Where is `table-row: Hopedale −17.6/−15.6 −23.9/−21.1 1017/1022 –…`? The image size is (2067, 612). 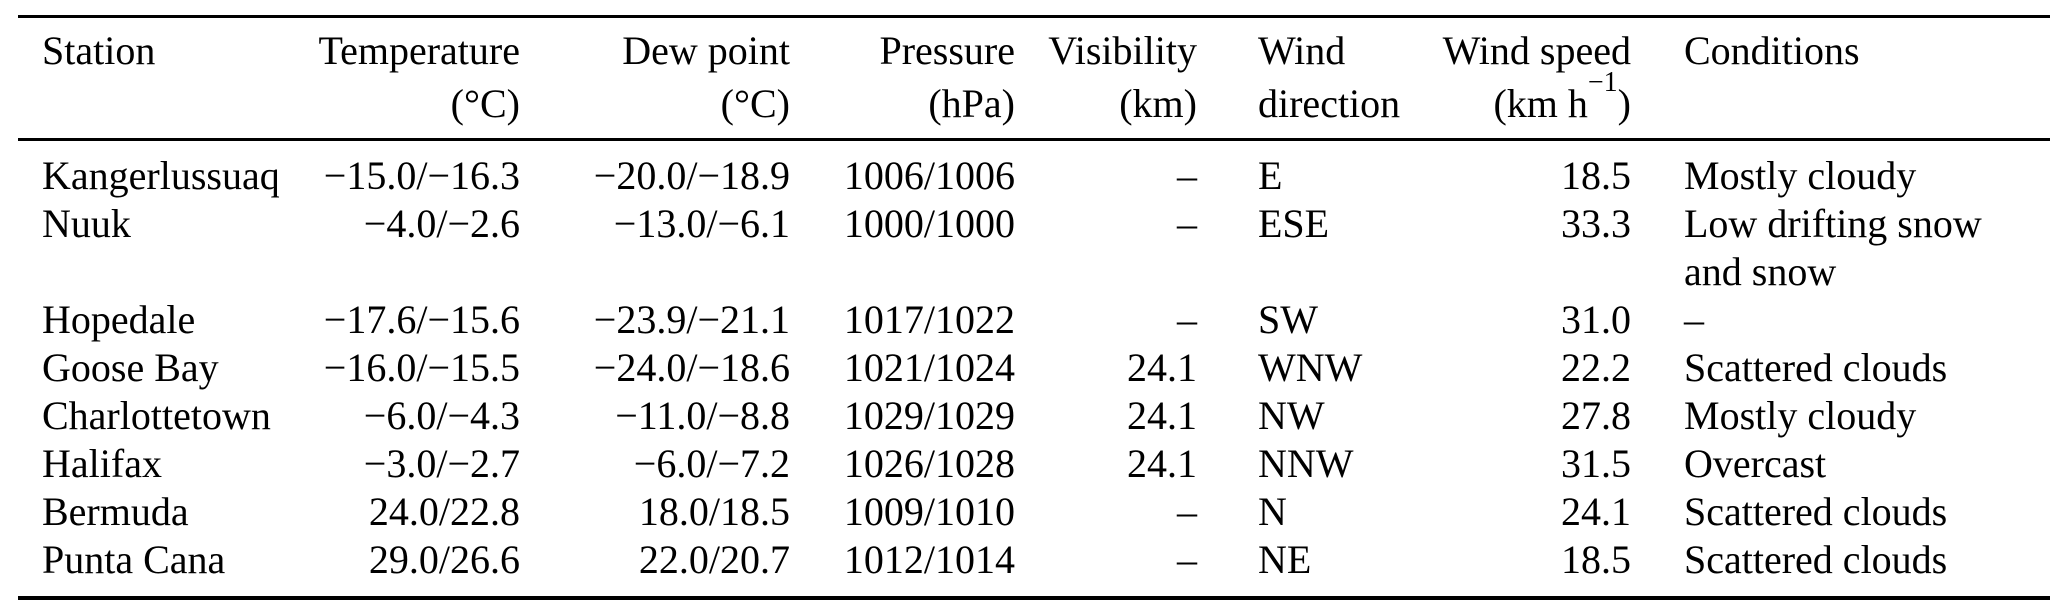
table-row: Hopedale −17.6/−15.6 −23.9/−21.1 1017/1022 –… is located at coordinates (1034, 320).